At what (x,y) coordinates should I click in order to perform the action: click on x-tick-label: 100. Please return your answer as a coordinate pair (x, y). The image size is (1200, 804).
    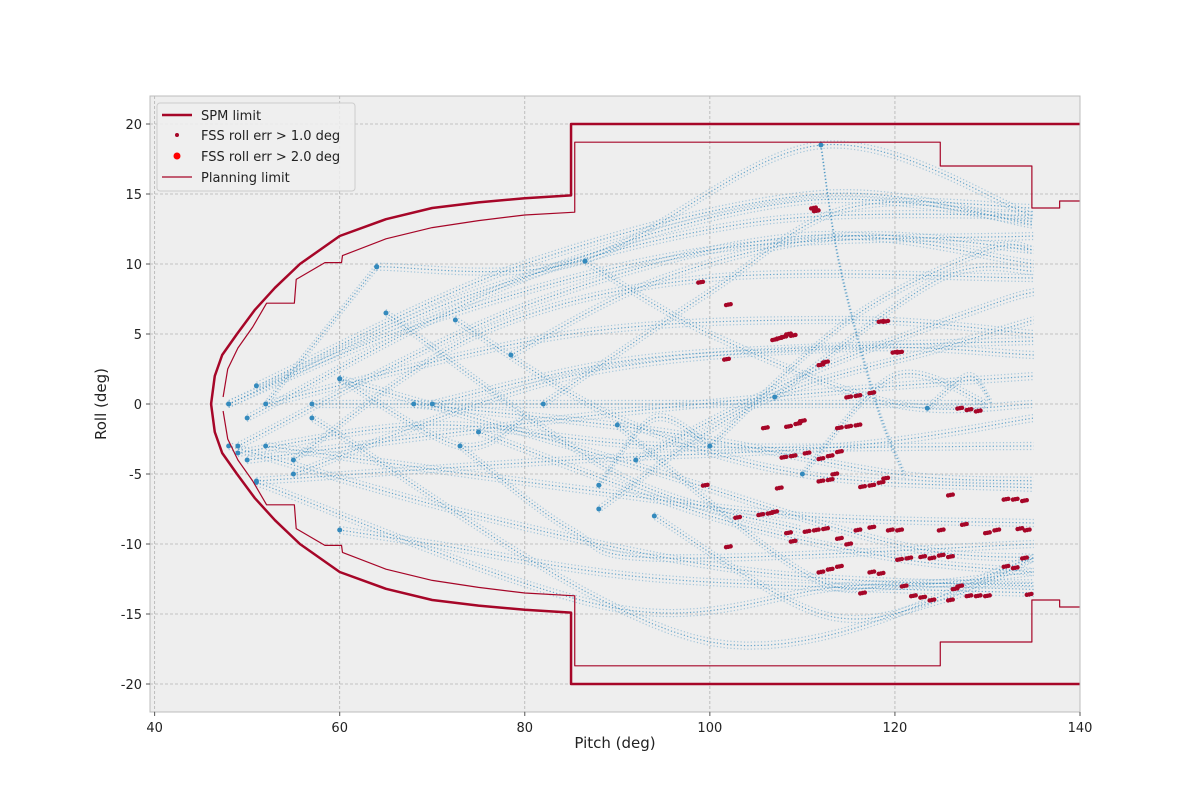
    Looking at the image, I should click on (709, 728).